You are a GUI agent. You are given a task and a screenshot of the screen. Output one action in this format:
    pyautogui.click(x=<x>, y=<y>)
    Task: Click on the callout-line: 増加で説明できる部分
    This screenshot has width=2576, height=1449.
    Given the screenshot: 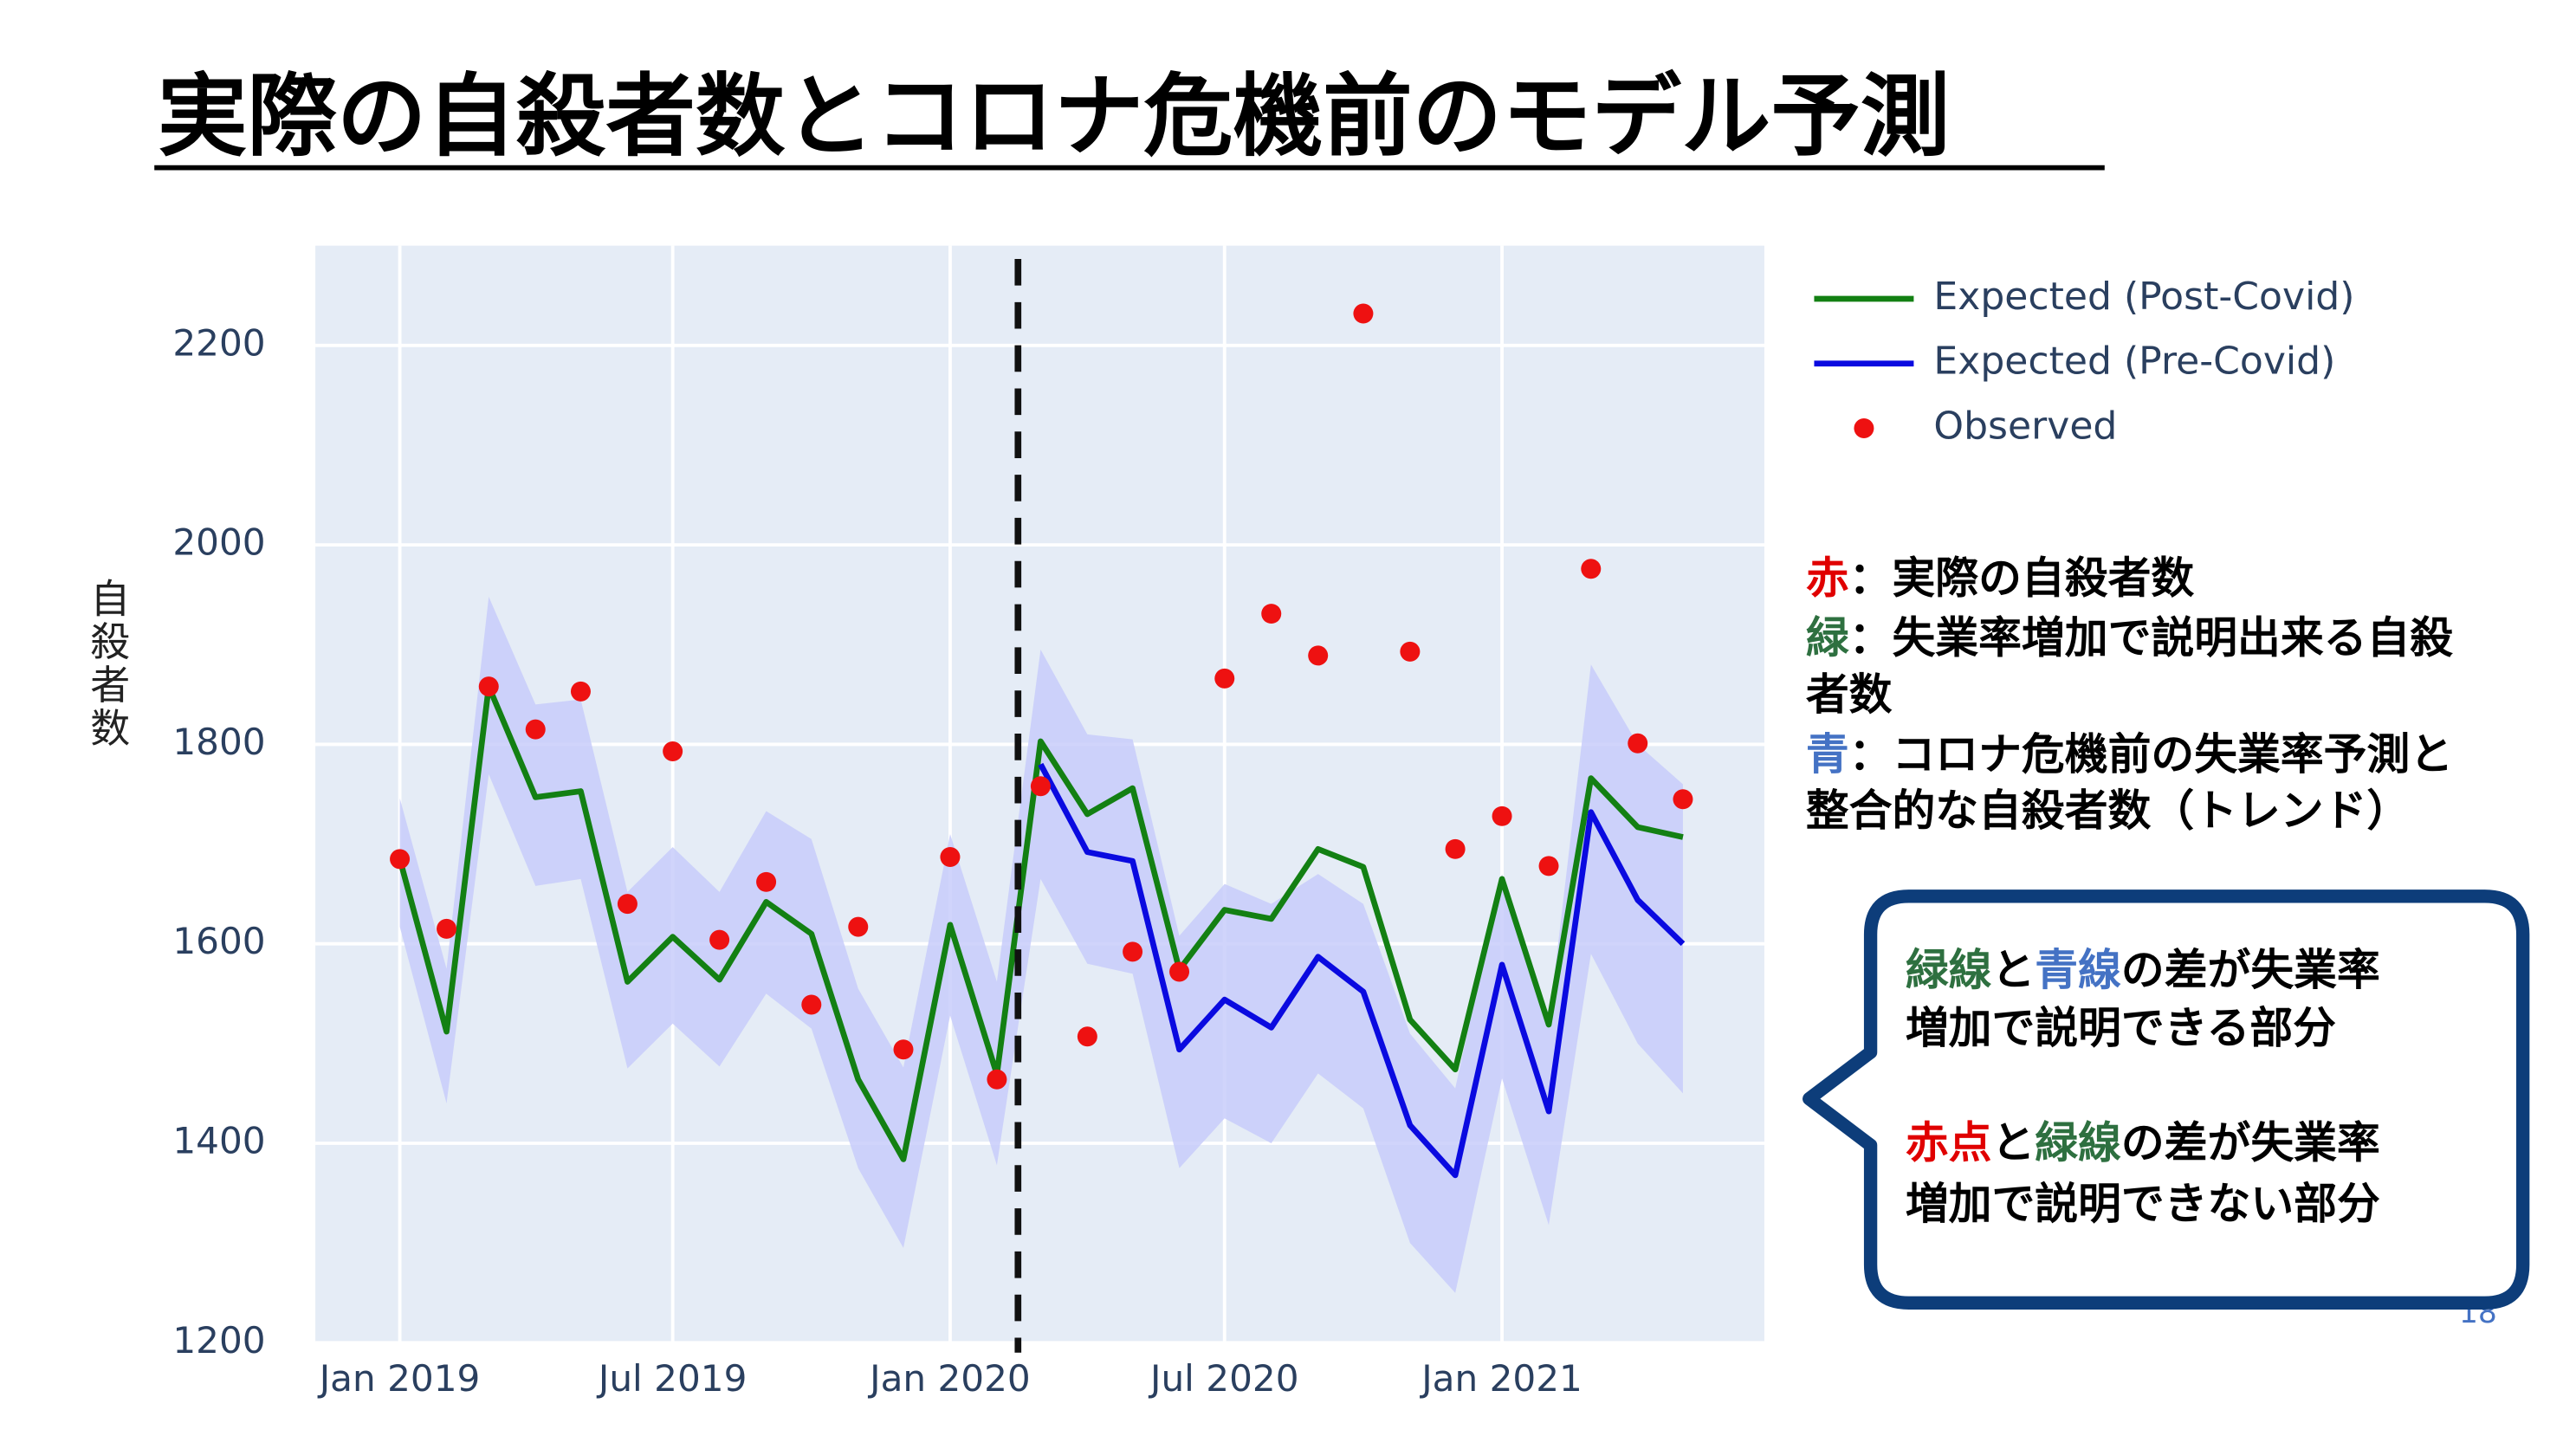 What is the action you would take?
    pyautogui.click(x=2121, y=1028)
    